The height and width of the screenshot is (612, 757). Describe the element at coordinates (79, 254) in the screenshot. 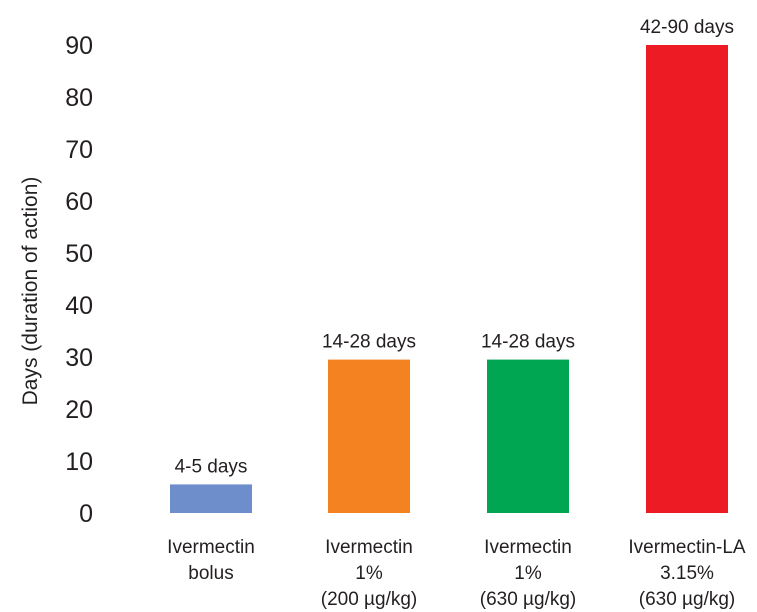

I see `y-tick-label: 50` at that location.